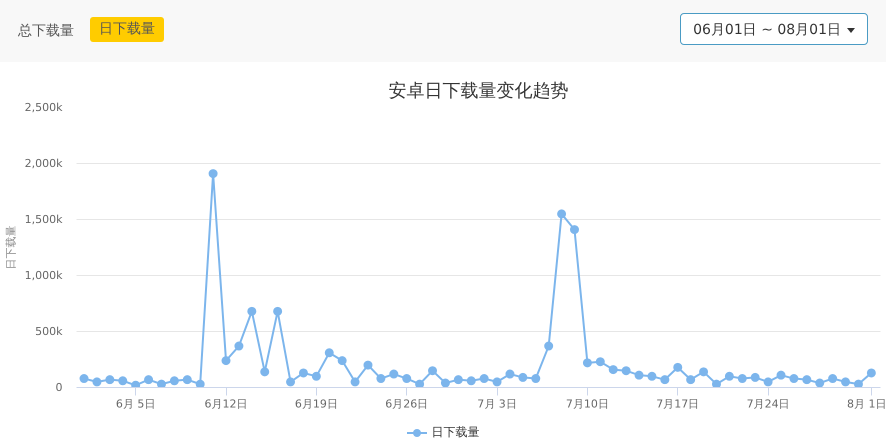 This screenshot has width=886, height=447. Describe the element at coordinates (768, 404) in the screenshot. I see `x-tick-label: 7月24日` at that location.